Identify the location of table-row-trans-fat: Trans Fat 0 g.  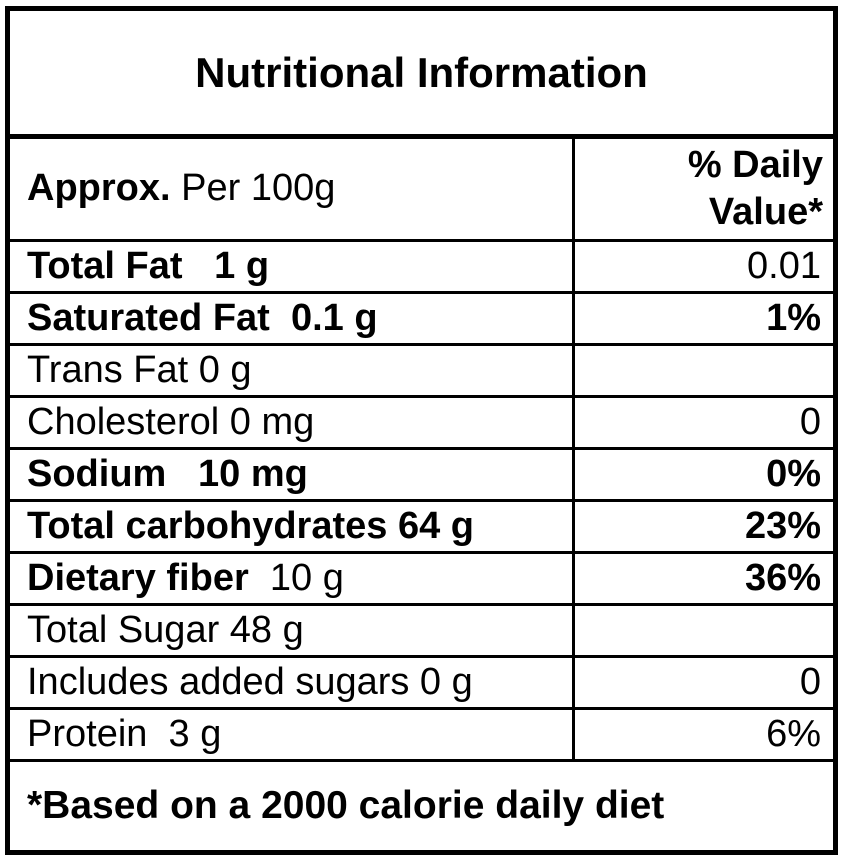
(421, 372).